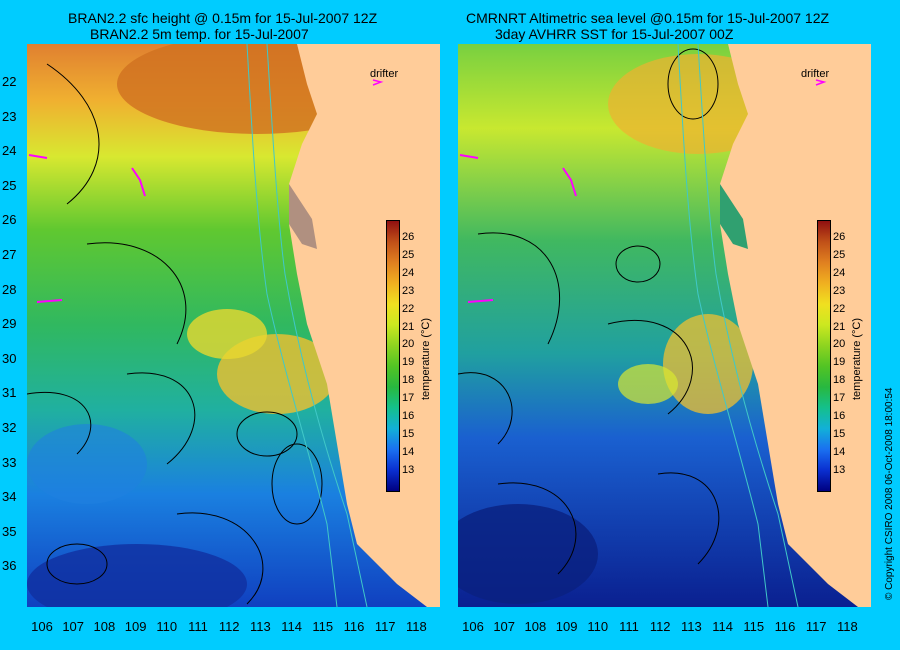  What do you see at coordinates (199, 34) in the screenshot?
I see `left-title-line2: BRAN2.2 5m temp. for 15-Jul-2007` at bounding box center [199, 34].